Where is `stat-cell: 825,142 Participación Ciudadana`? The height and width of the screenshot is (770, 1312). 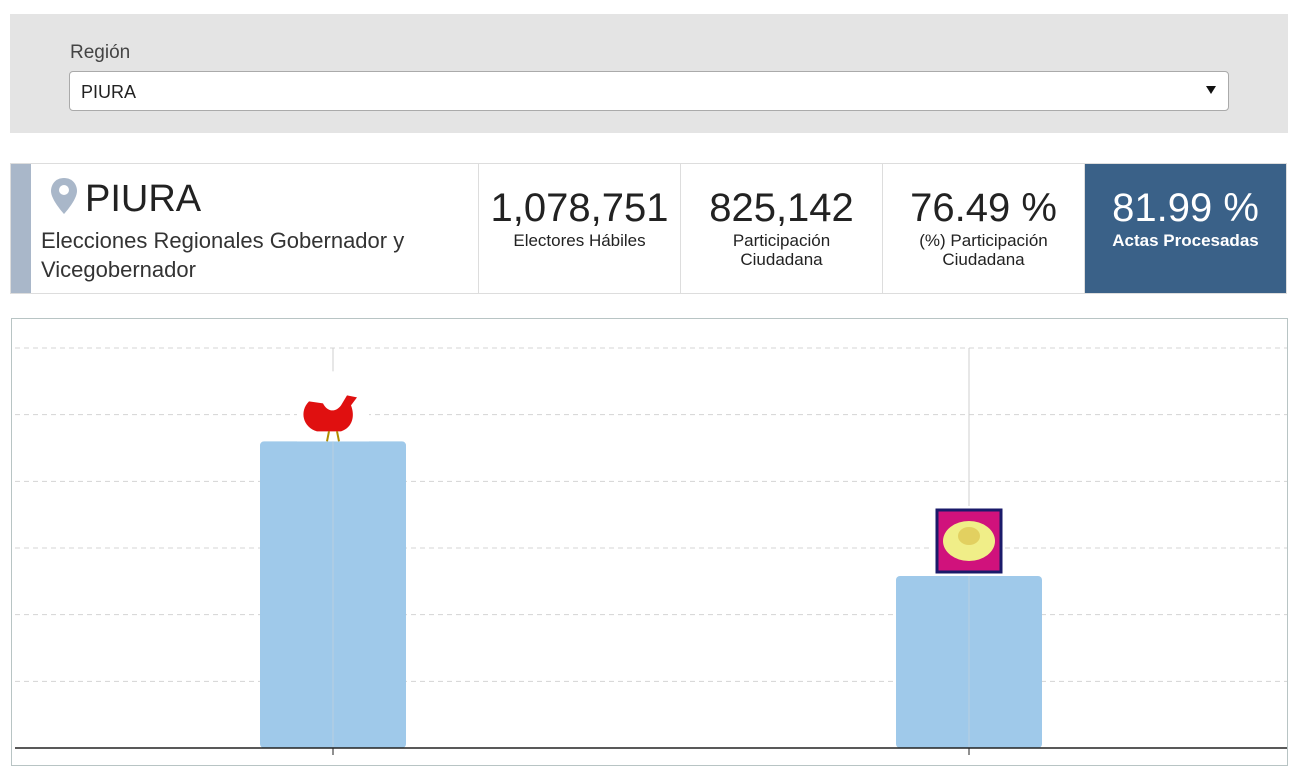
stat-cell: 825,142 Participación Ciudadana is located at coordinates (781, 228).